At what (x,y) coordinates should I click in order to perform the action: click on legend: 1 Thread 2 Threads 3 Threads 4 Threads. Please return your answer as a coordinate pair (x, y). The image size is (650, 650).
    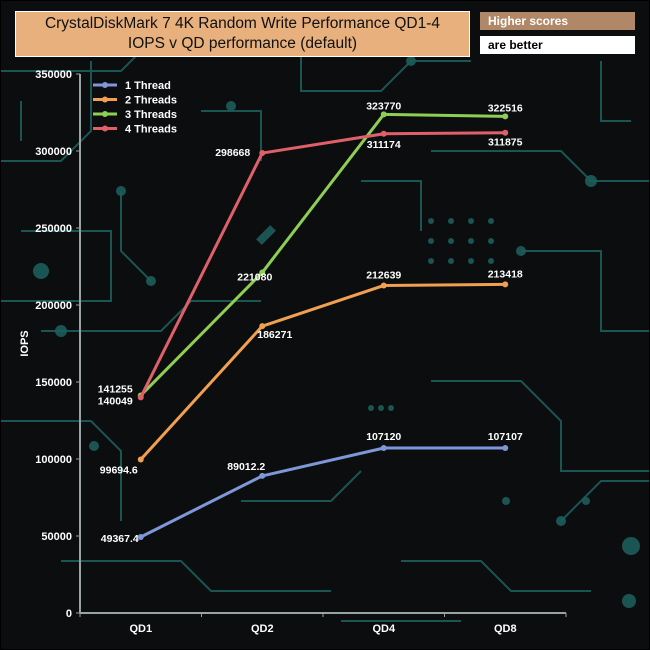
    Looking at the image, I should click on (135, 108).